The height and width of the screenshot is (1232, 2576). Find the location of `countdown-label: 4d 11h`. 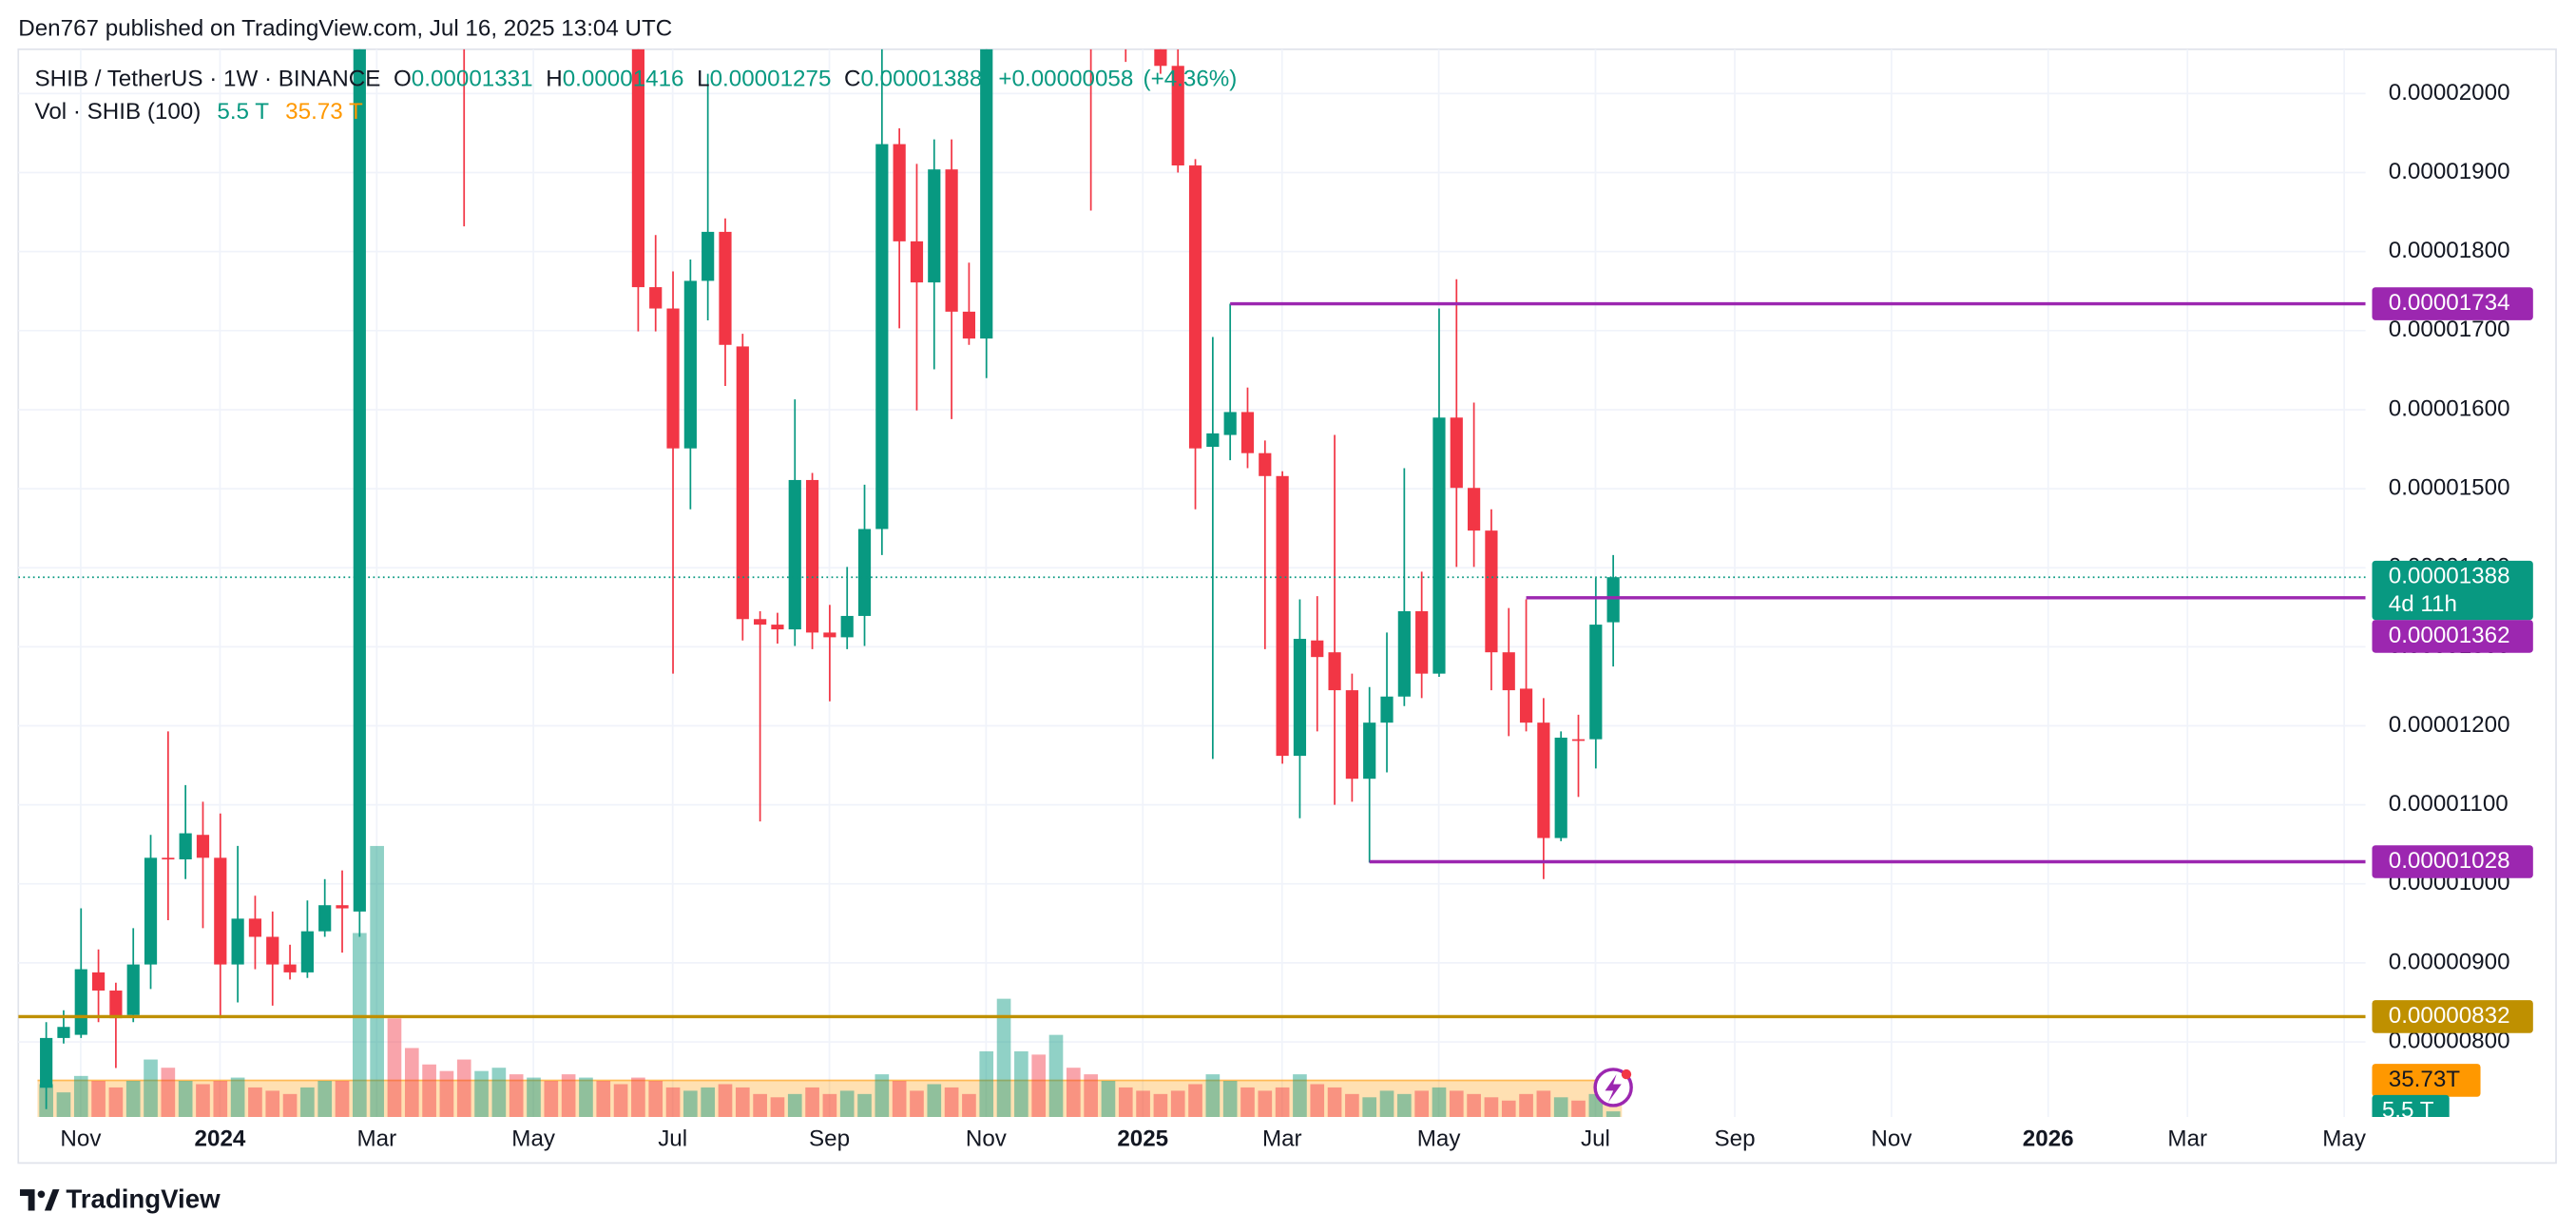

countdown-label: 4d 11h is located at coordinates (2423, 604).